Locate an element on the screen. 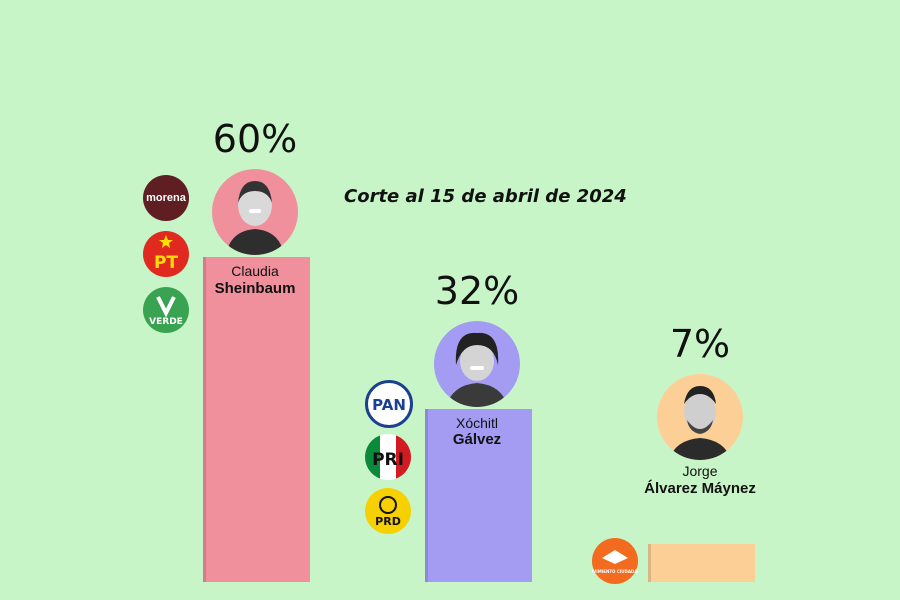 The image size is (900, 600). pct-label-sheinbaum: 60% is located at coordinates (255, 139).